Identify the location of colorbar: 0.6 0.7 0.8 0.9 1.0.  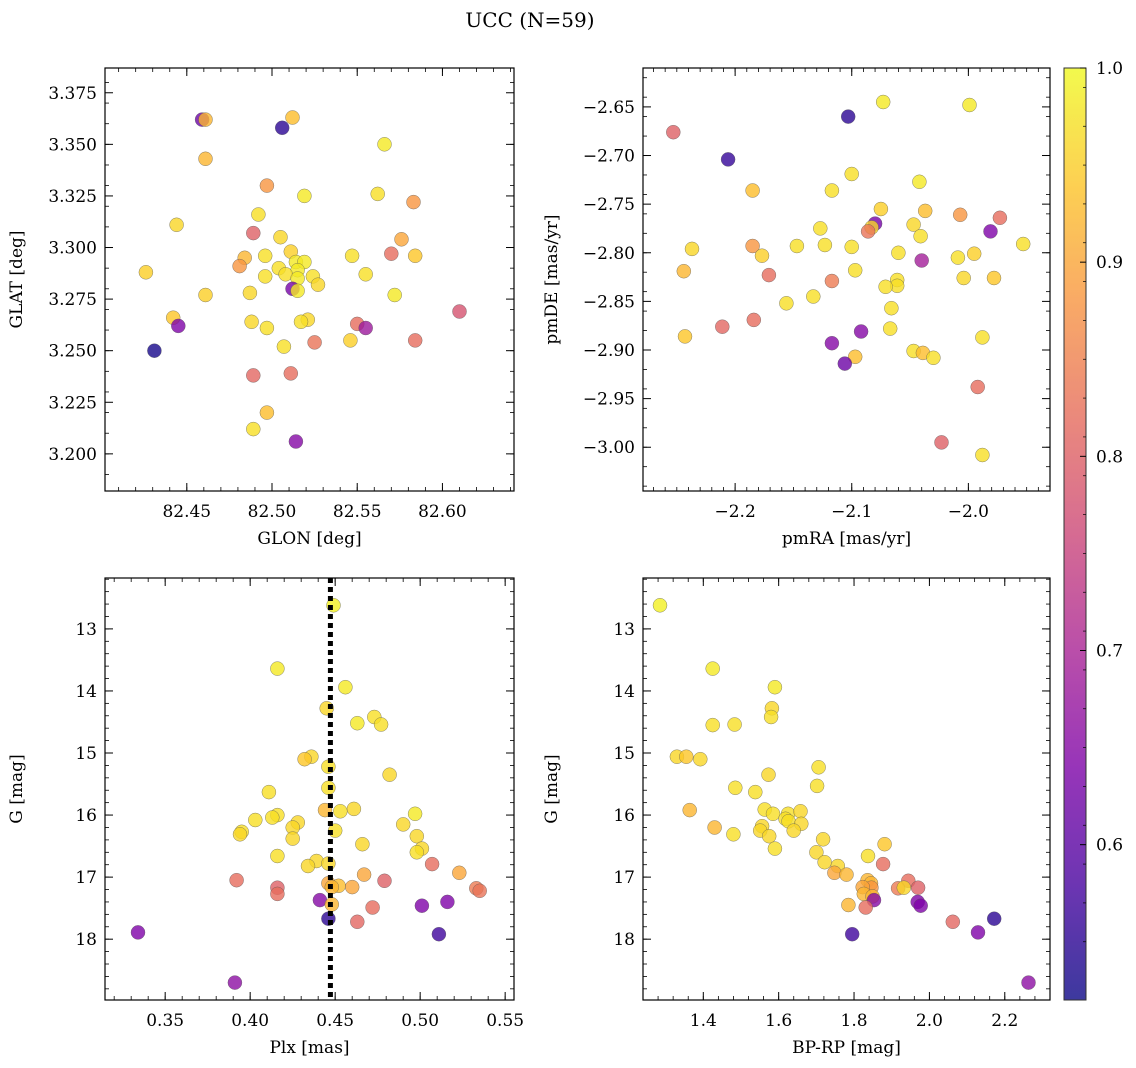
(1093, 530).